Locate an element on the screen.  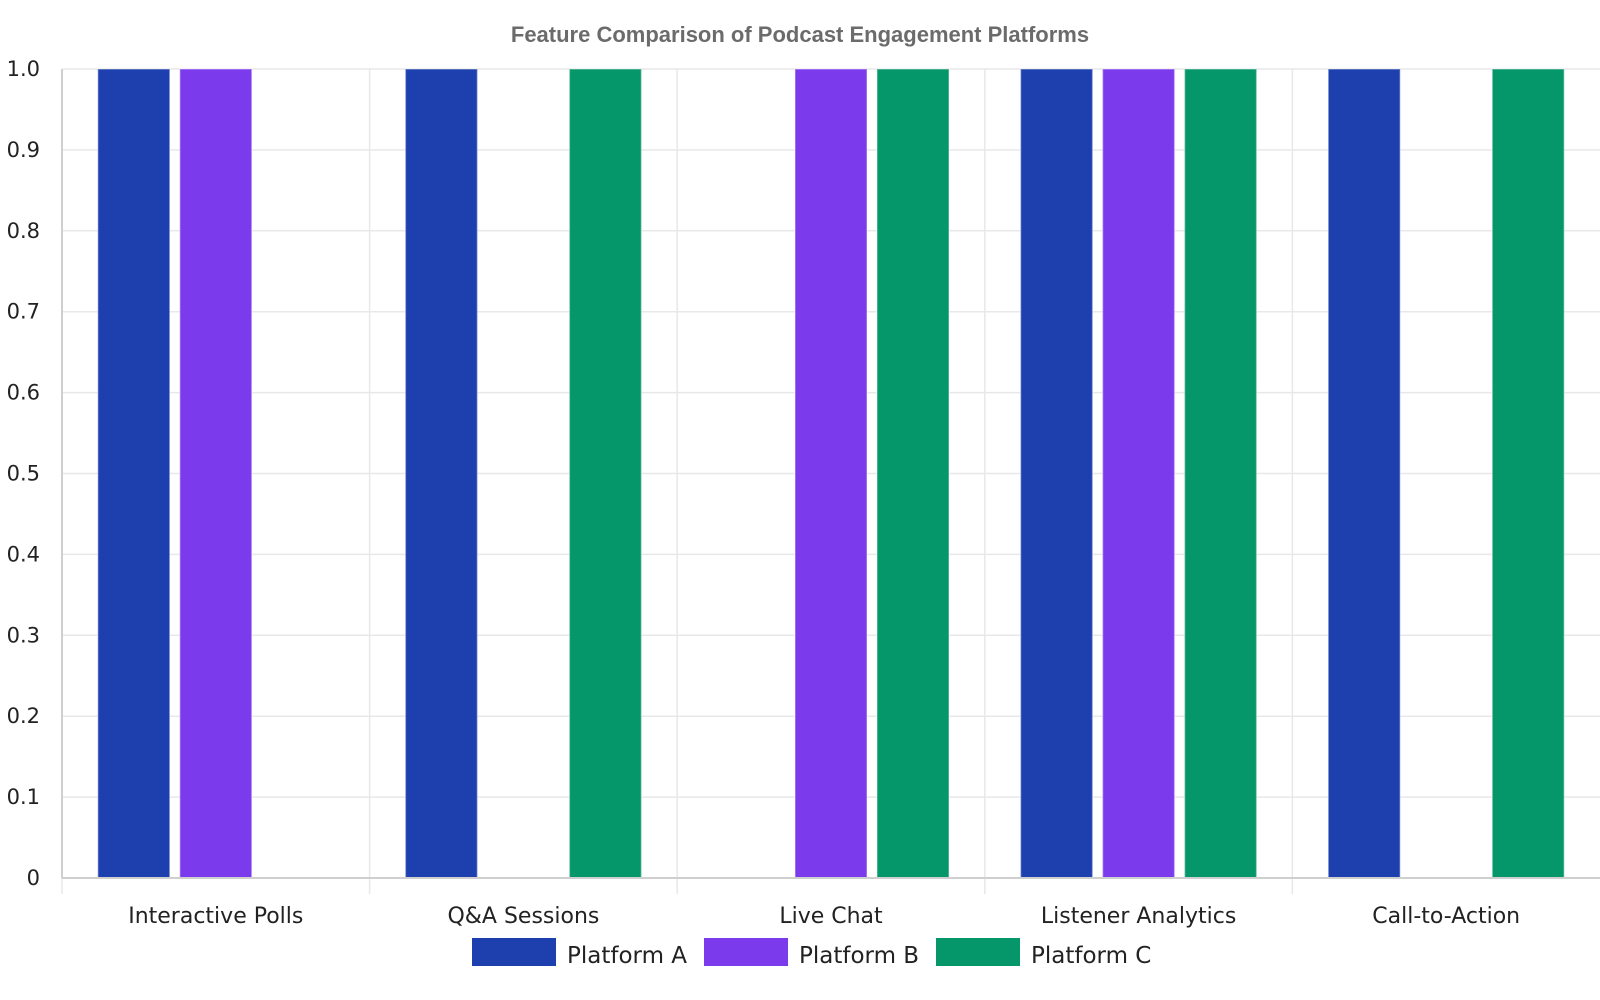
legend-item-platform-b: Platform B is located at coordinates (811, 953).